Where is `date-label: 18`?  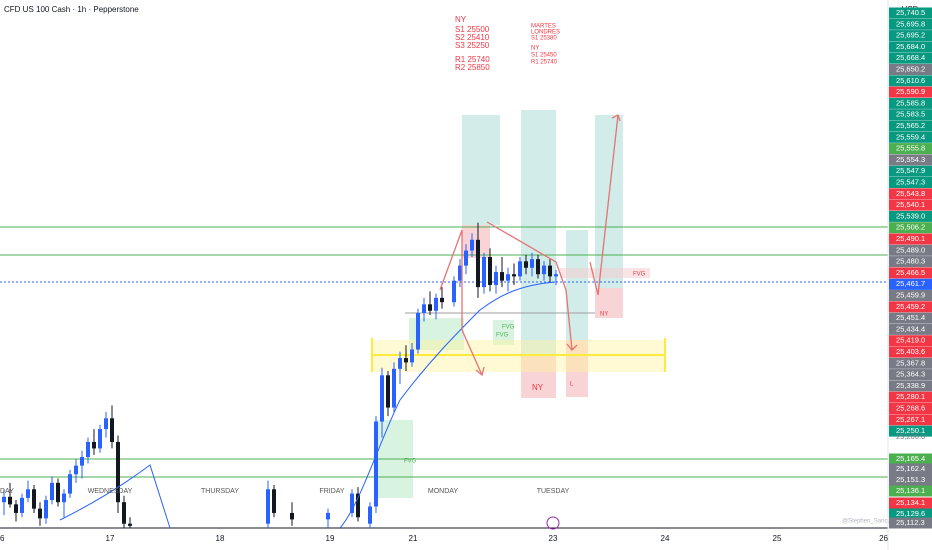
date-label: 18 is located at coordinates (220, 538).